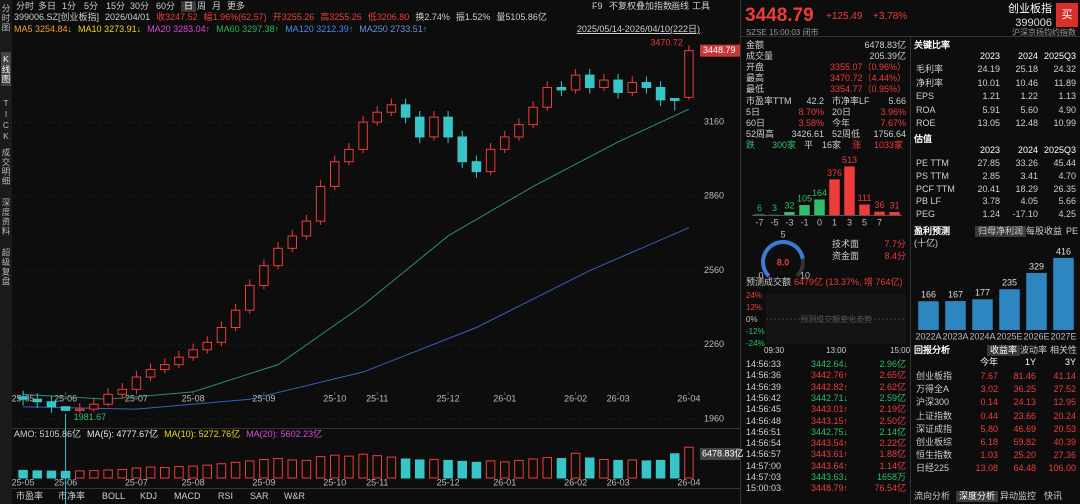 This screenshot has height=504, width=1080. What do you see at coordinates (1067, 175) in the screenshot?
I see `cell-value: 4.70` at bounding box center [1067, 175].